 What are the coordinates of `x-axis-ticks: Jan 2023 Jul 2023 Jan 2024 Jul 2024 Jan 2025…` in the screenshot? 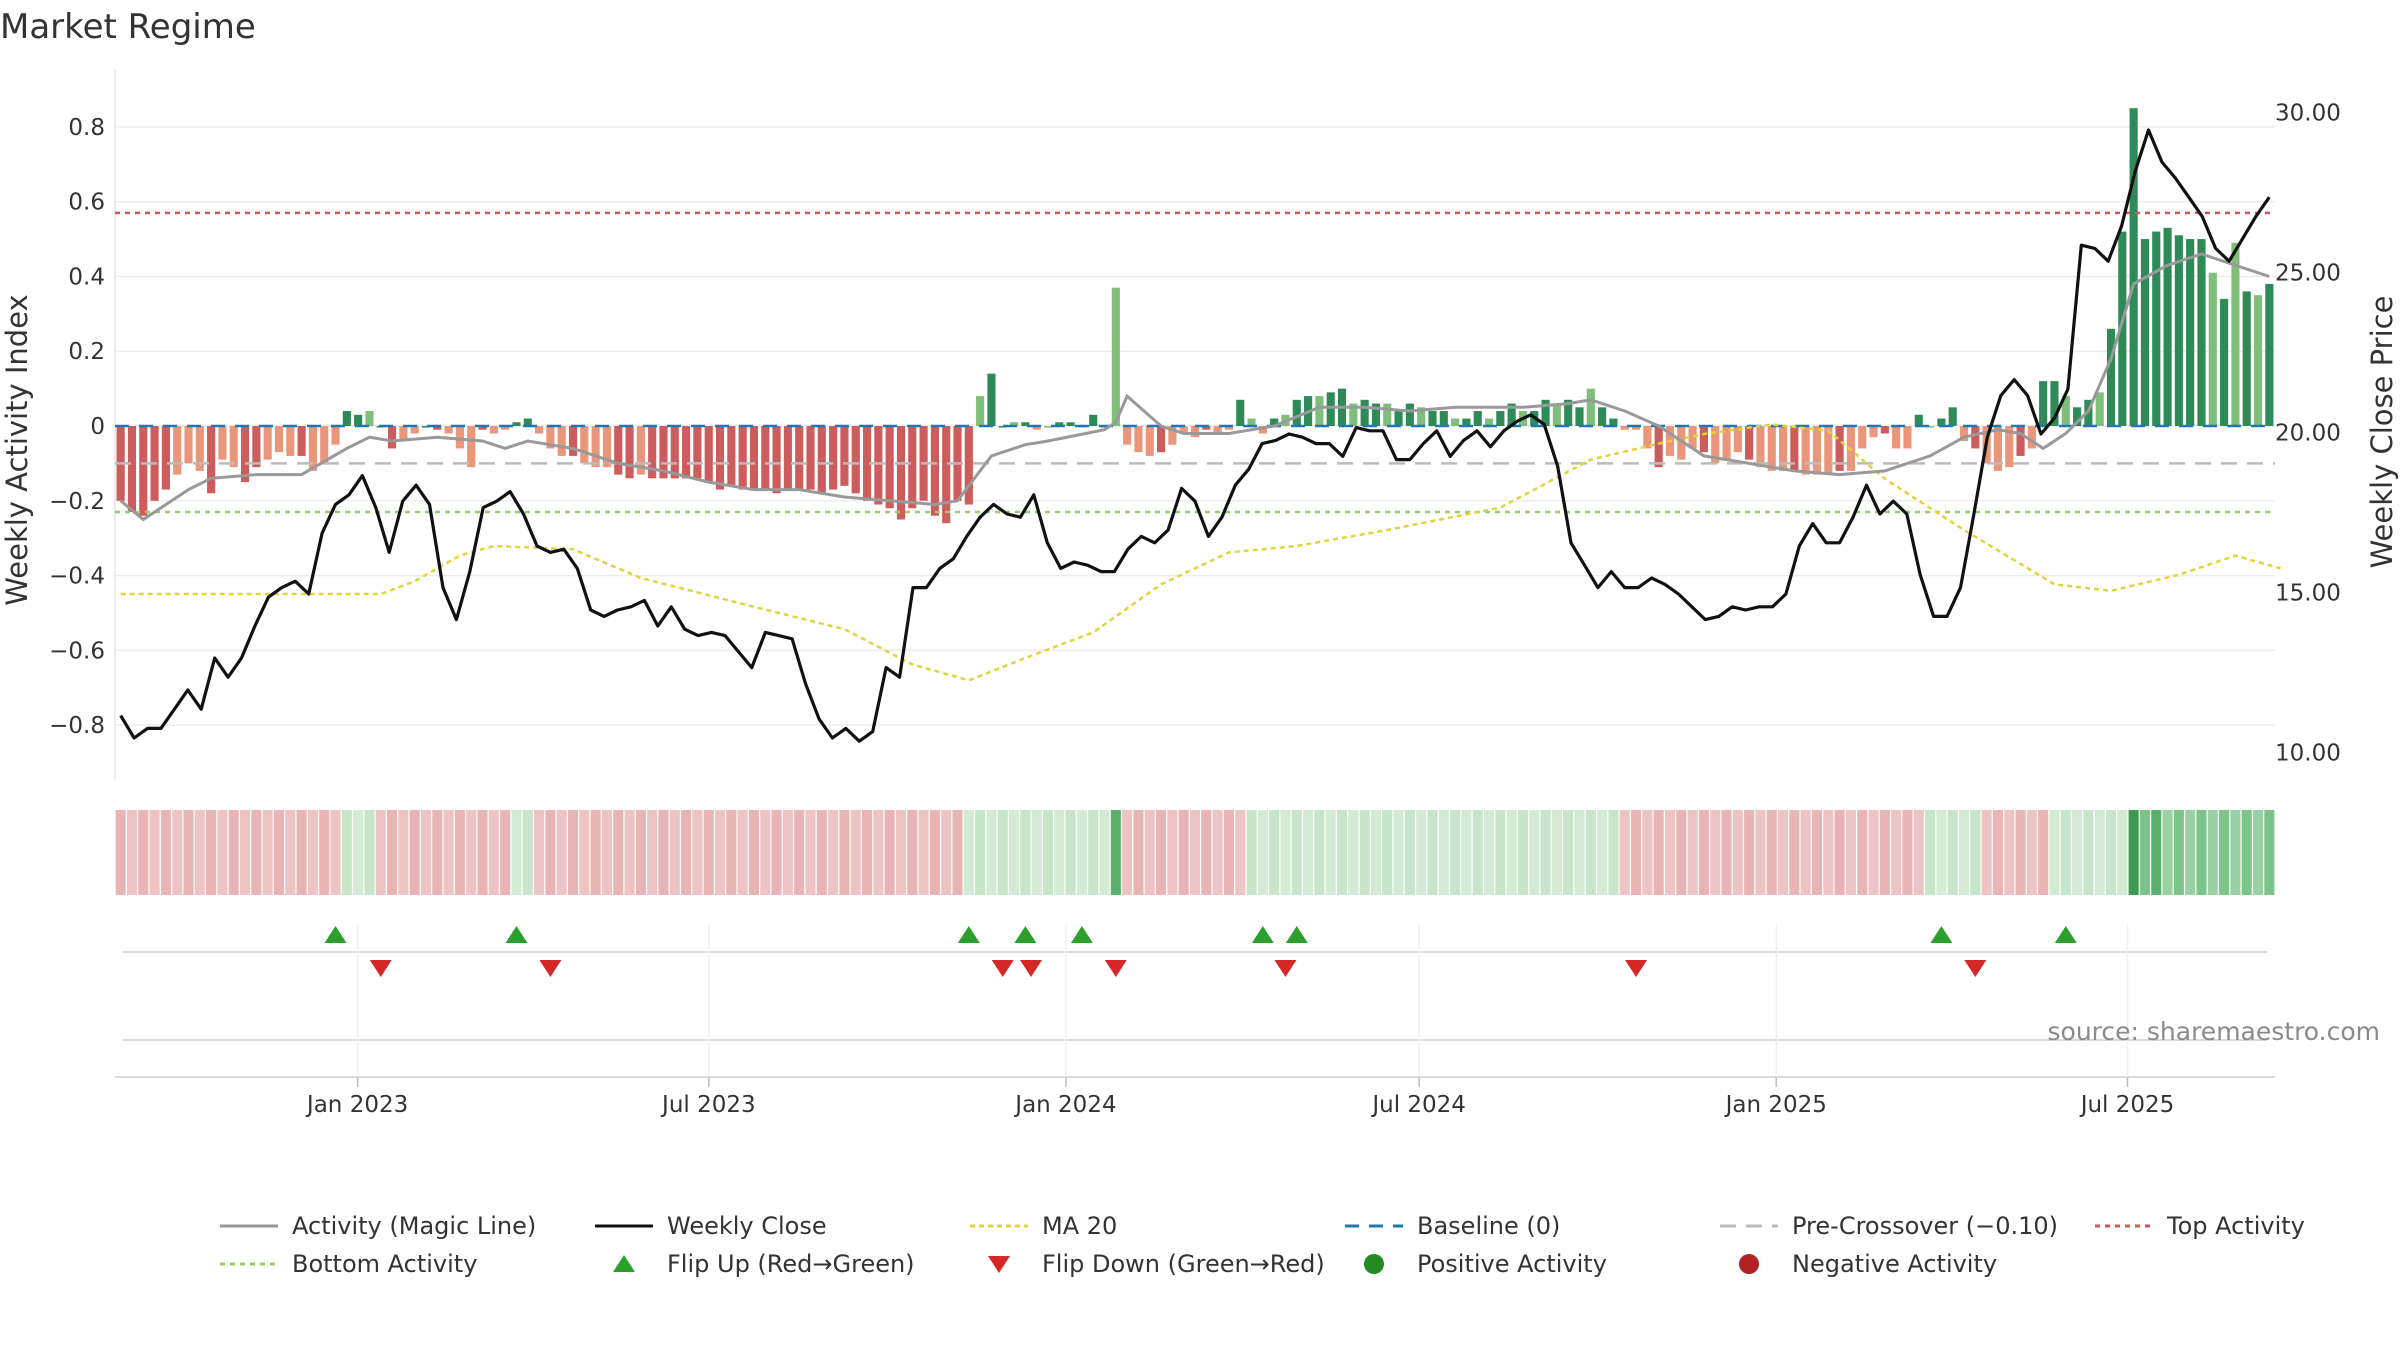 It's located at (1239, 1021).